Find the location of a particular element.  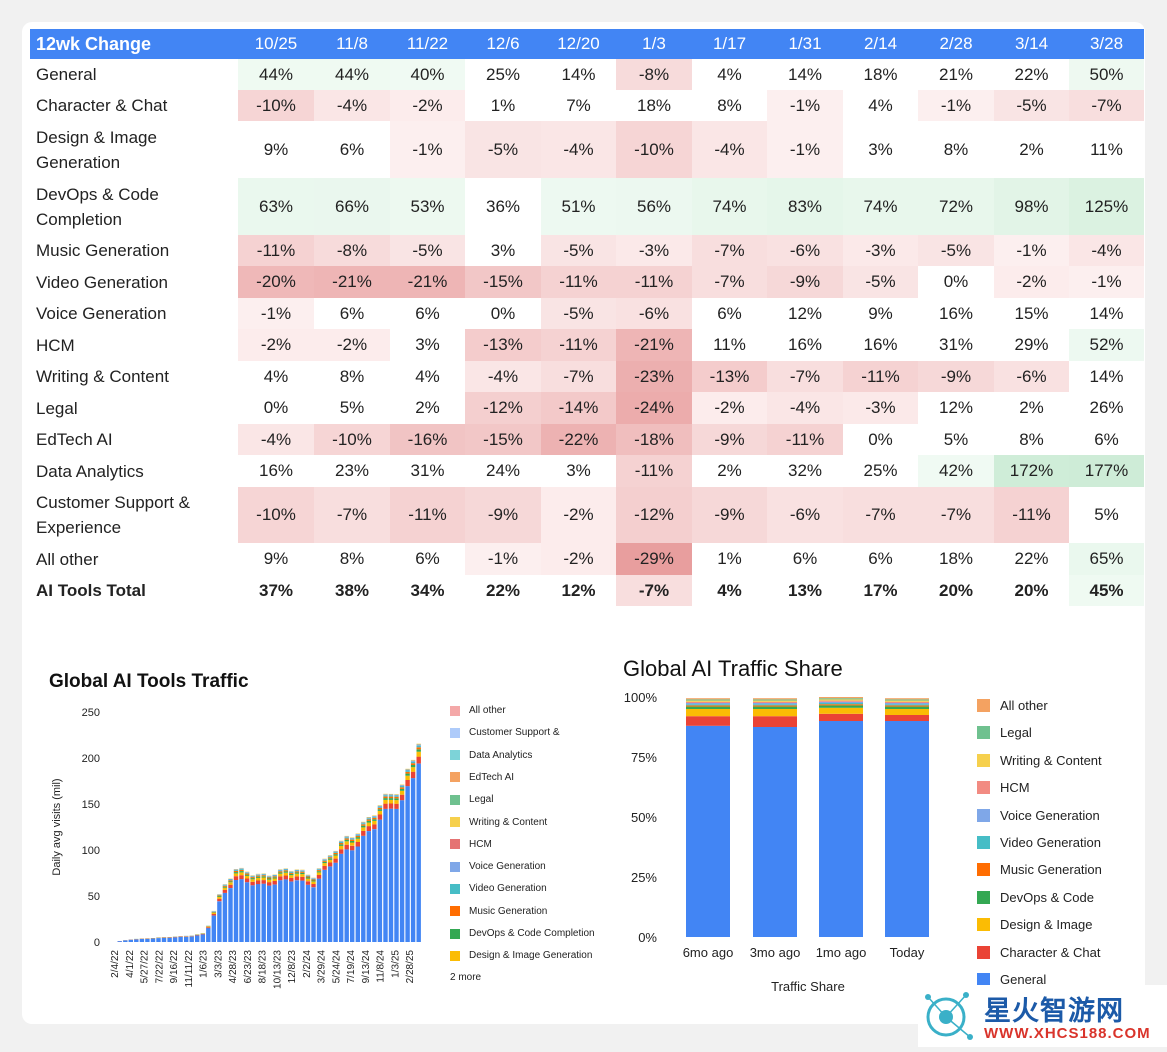

table-cell: 26% is located at coordinates (1106, 408).